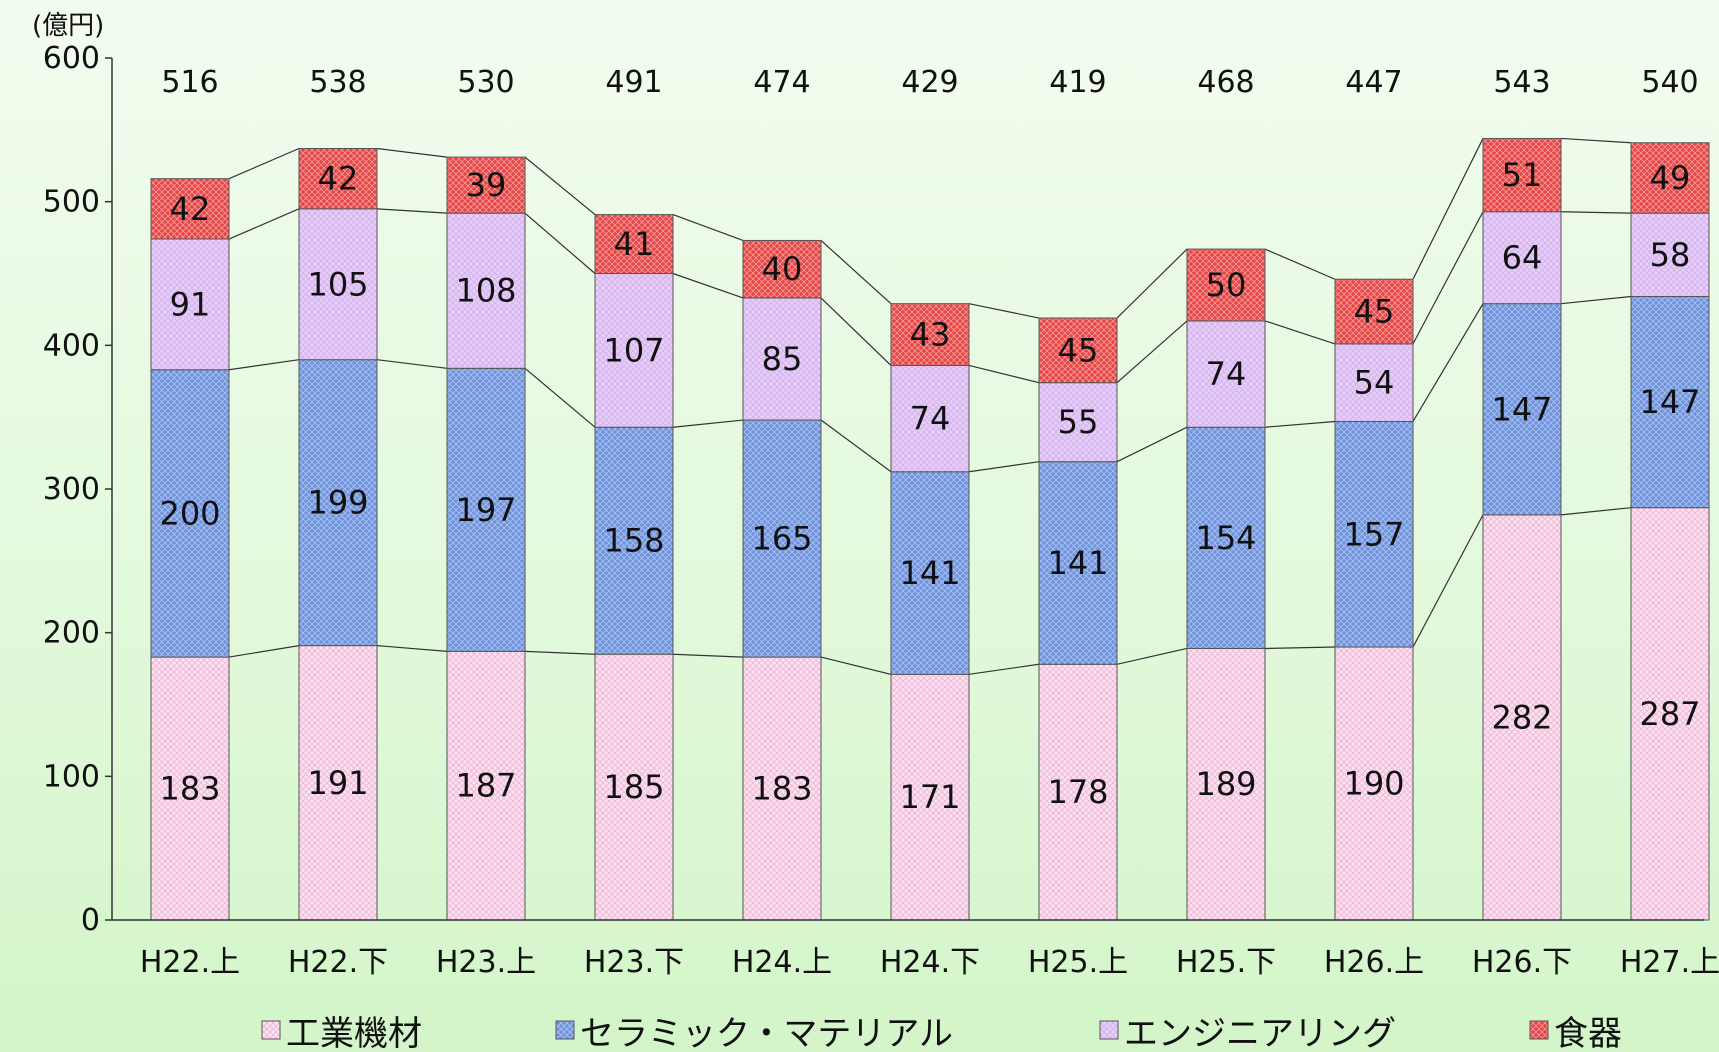 This screenshot has height=1052, width=1719. Describe the element at coordinates (782, 962) in the screenshot. I see `x-tick-label: H24.上` at that location.